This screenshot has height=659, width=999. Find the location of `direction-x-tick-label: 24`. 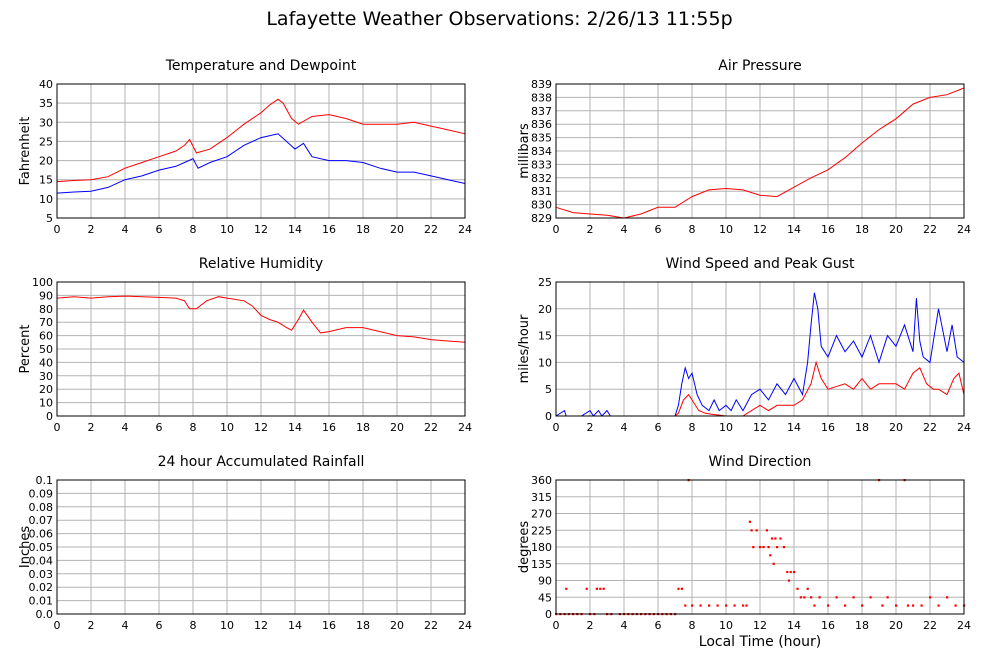

direction-x-tick-label: 24 is located at coordinates (964, 625).